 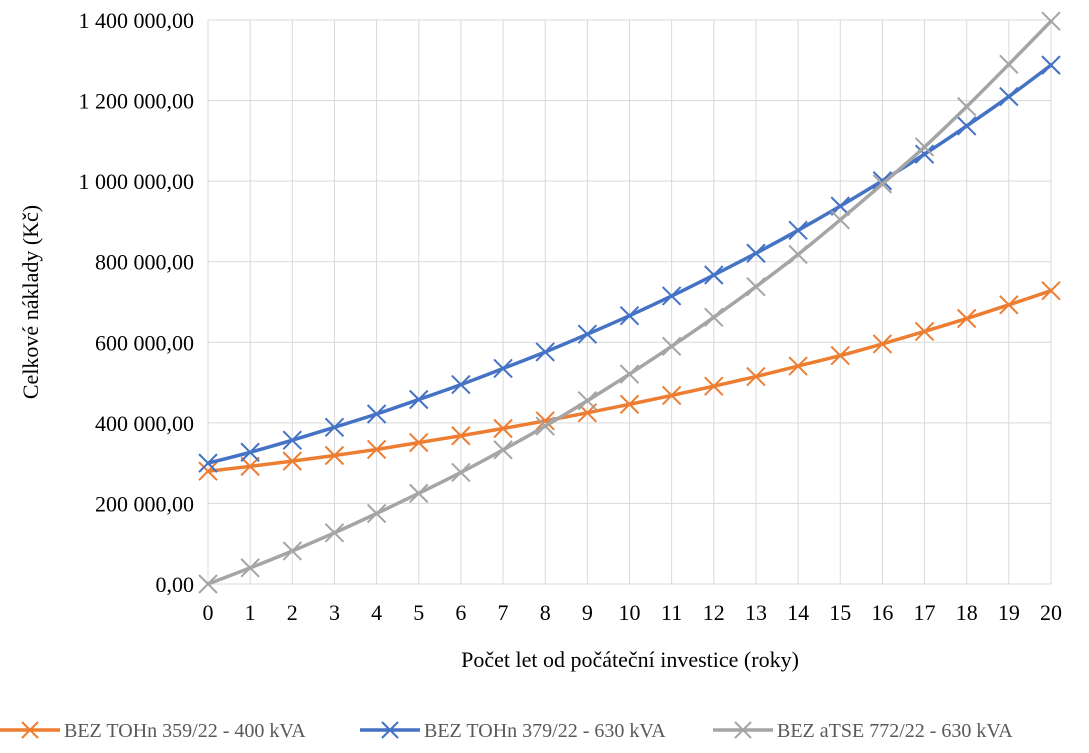 What do you see at coordinates (503, 612) in the screenshot?
I see `x-tick-label: 7` at bounding box center [503, 612].